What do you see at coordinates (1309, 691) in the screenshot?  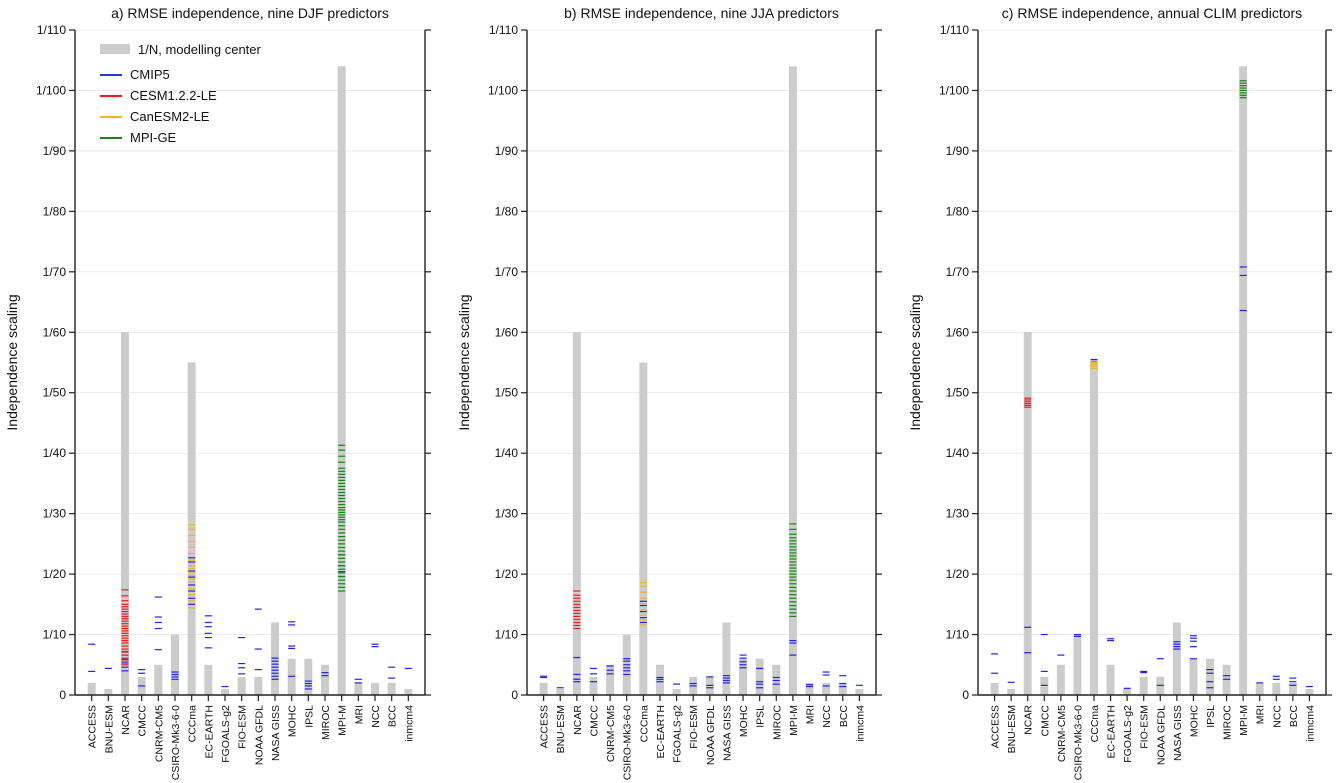 I see `bar-inmcm4` at bounding box center [1309, 691].